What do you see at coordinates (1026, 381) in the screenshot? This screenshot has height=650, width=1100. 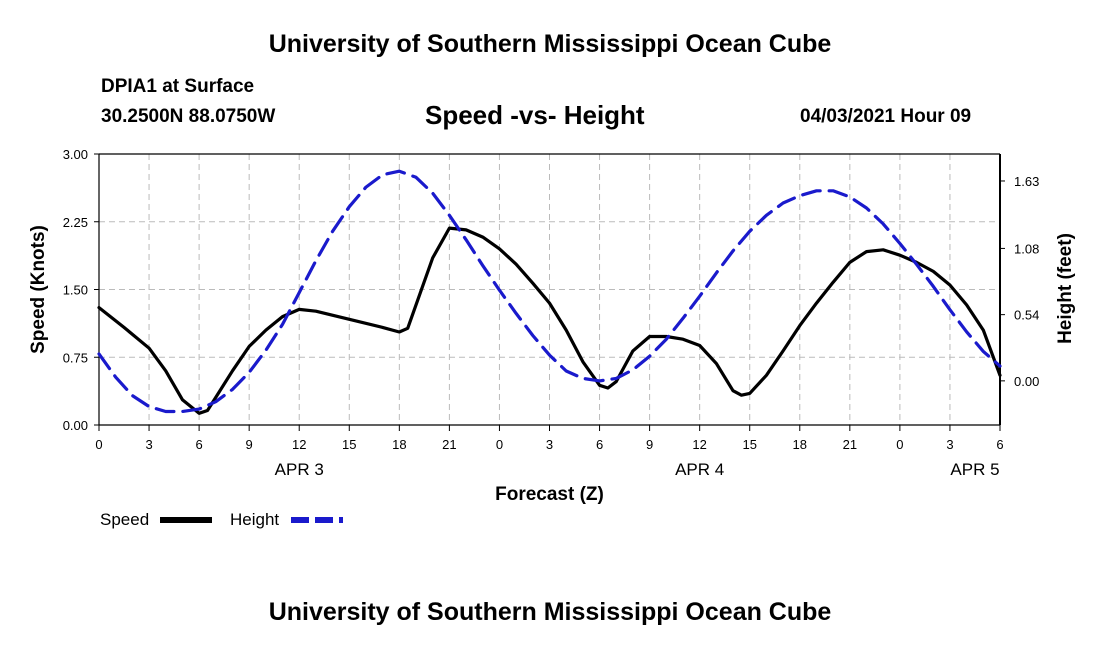 I see `y2-tick-label: 0.00` at bounding box center [1026, 381].